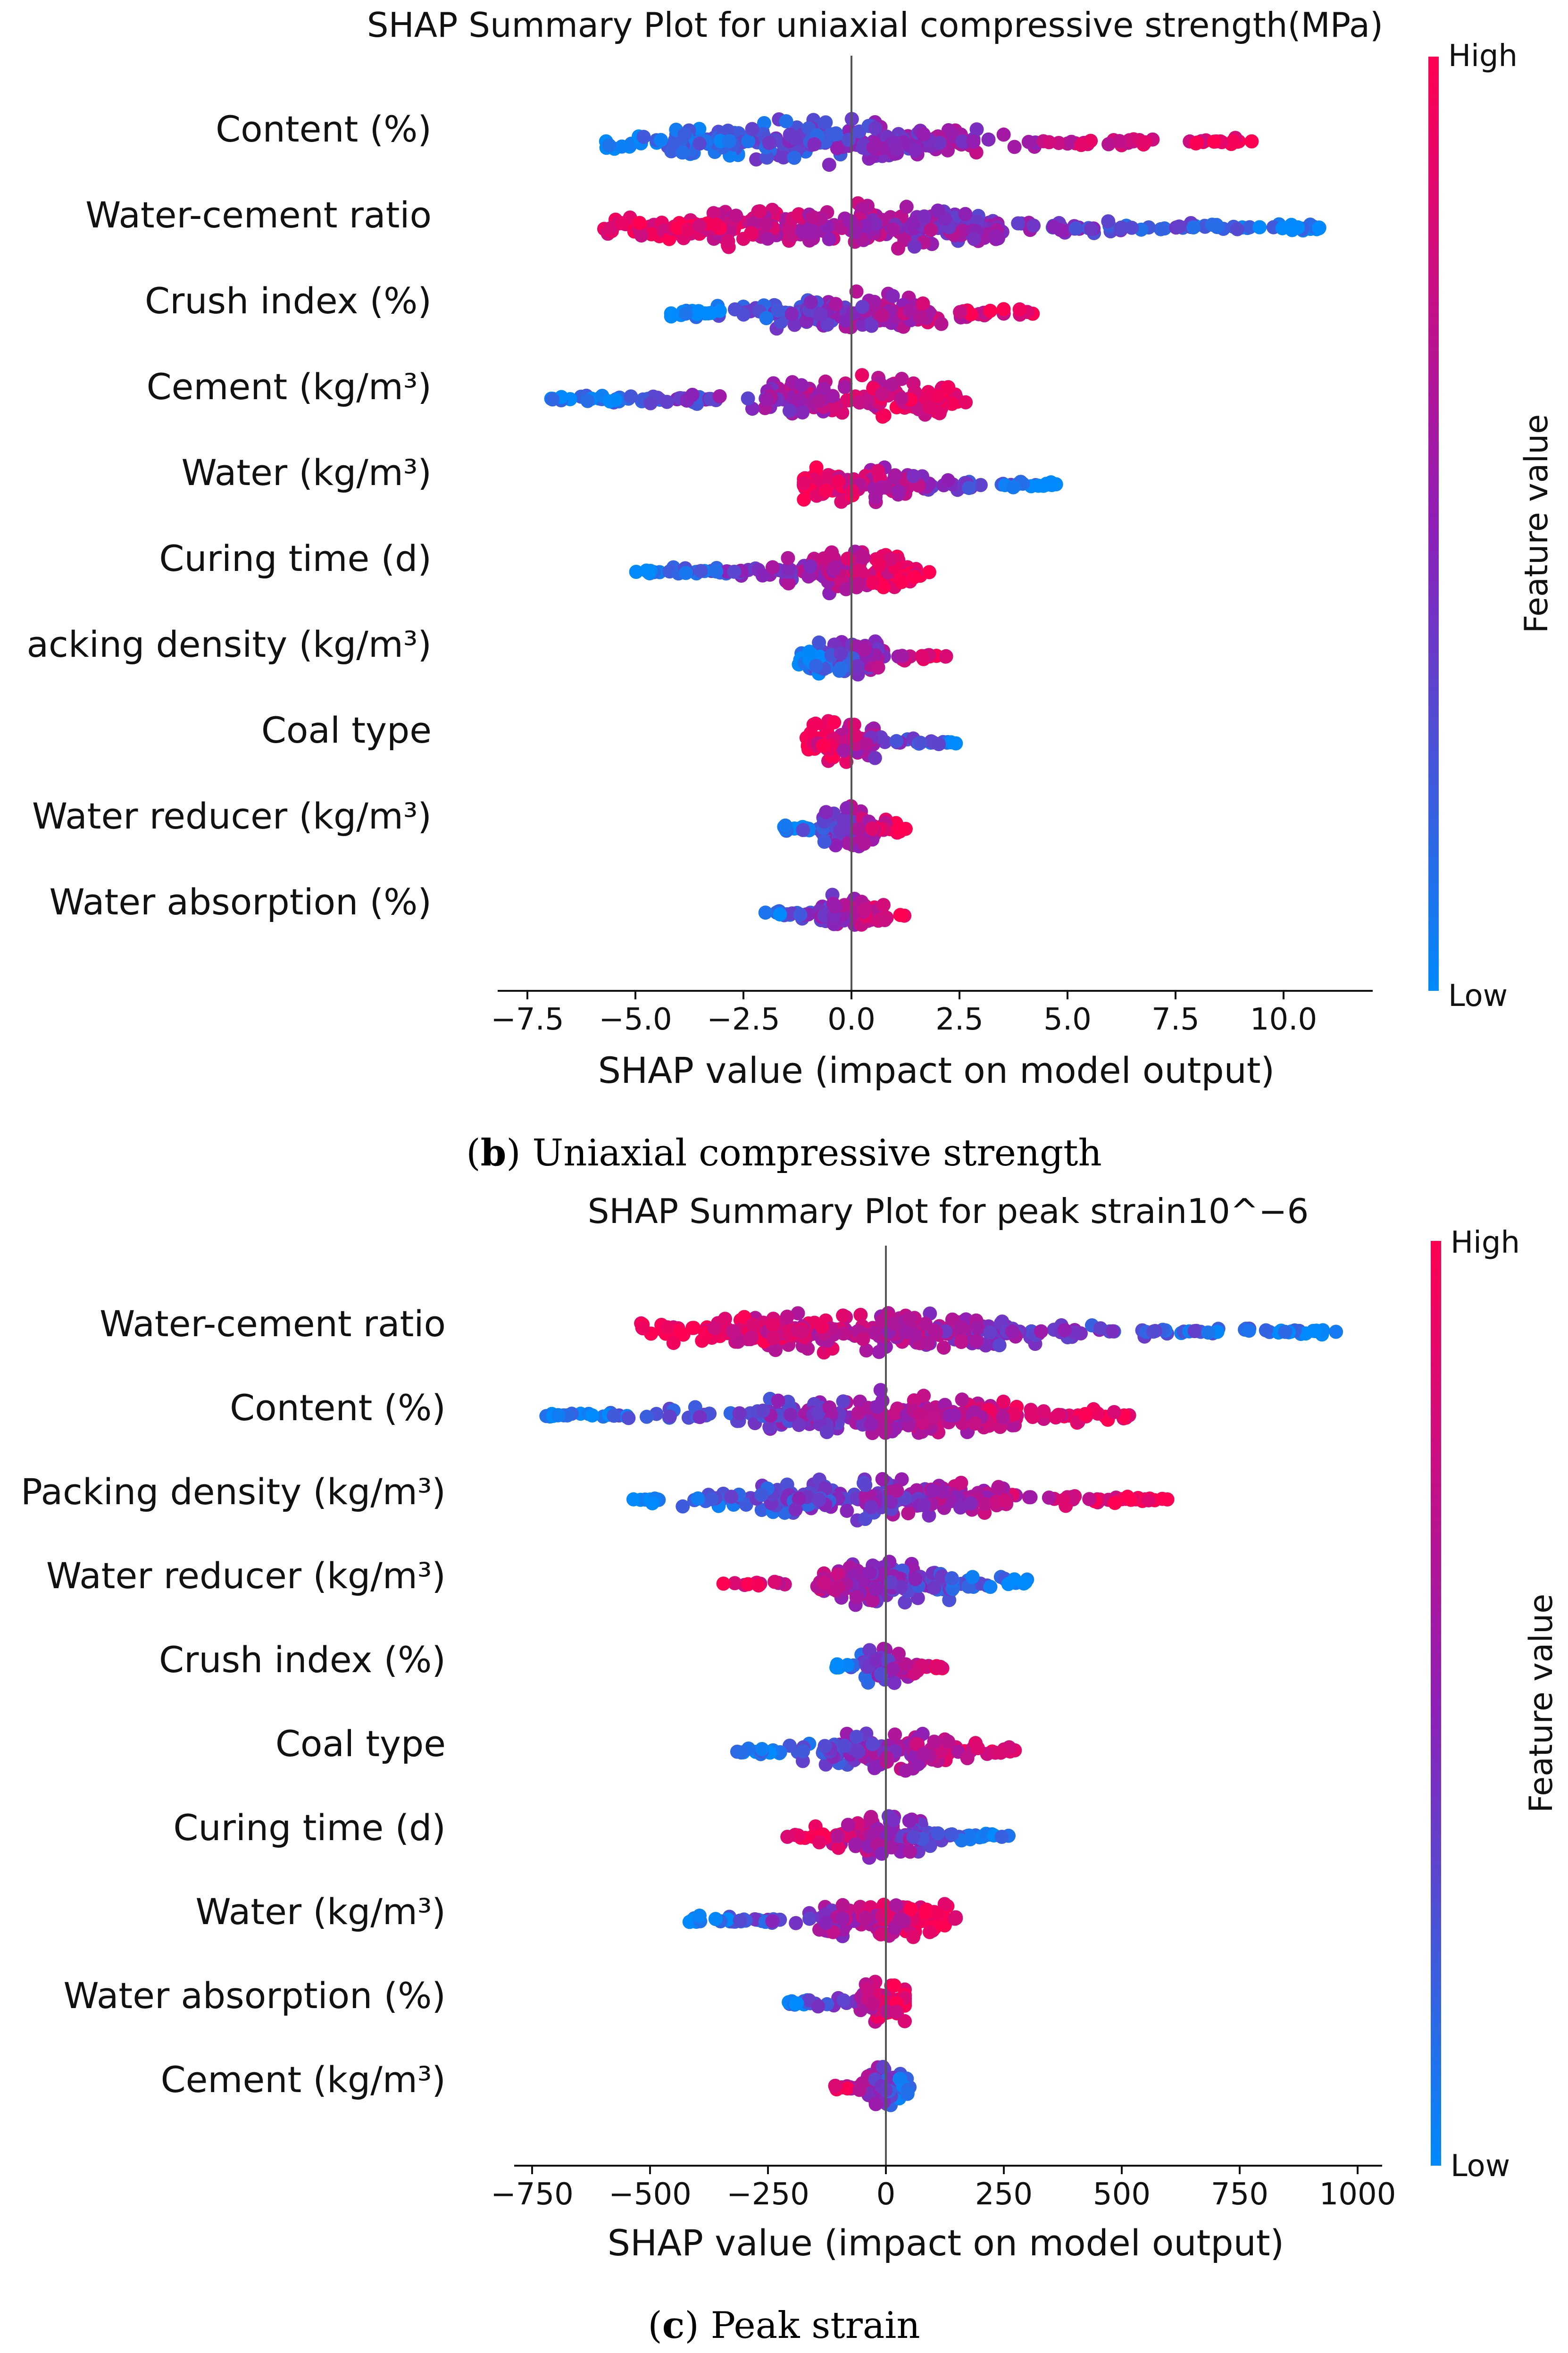  I want to click on x-axis-label: SHAP value (impact on model output), so click(936, 1070).